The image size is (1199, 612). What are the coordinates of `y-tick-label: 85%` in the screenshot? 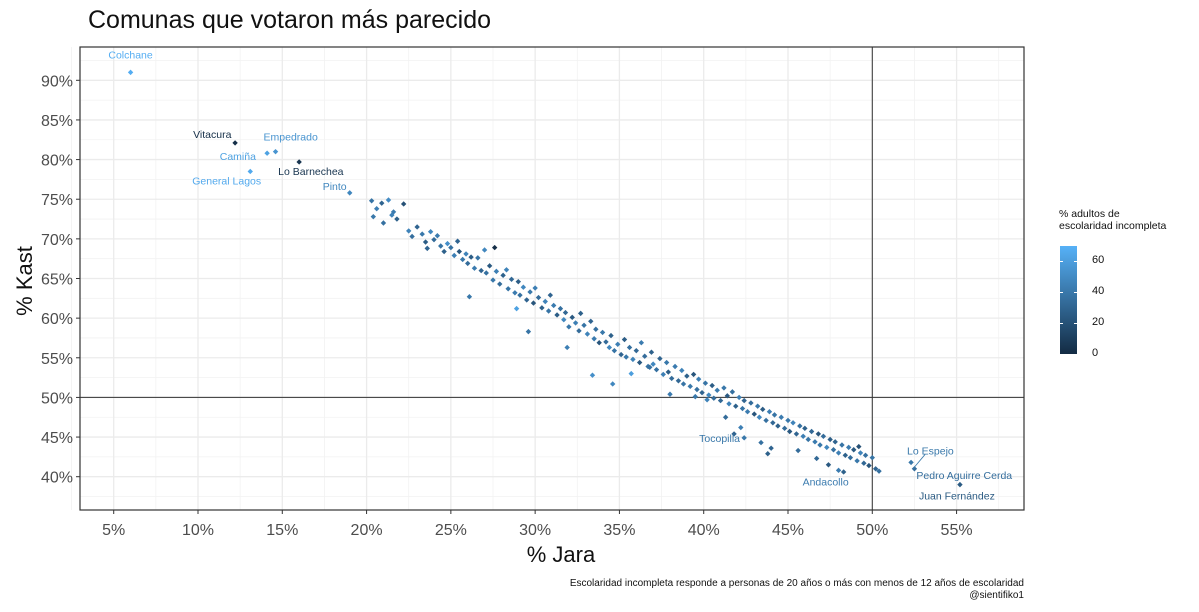 It's located at (57, 121).